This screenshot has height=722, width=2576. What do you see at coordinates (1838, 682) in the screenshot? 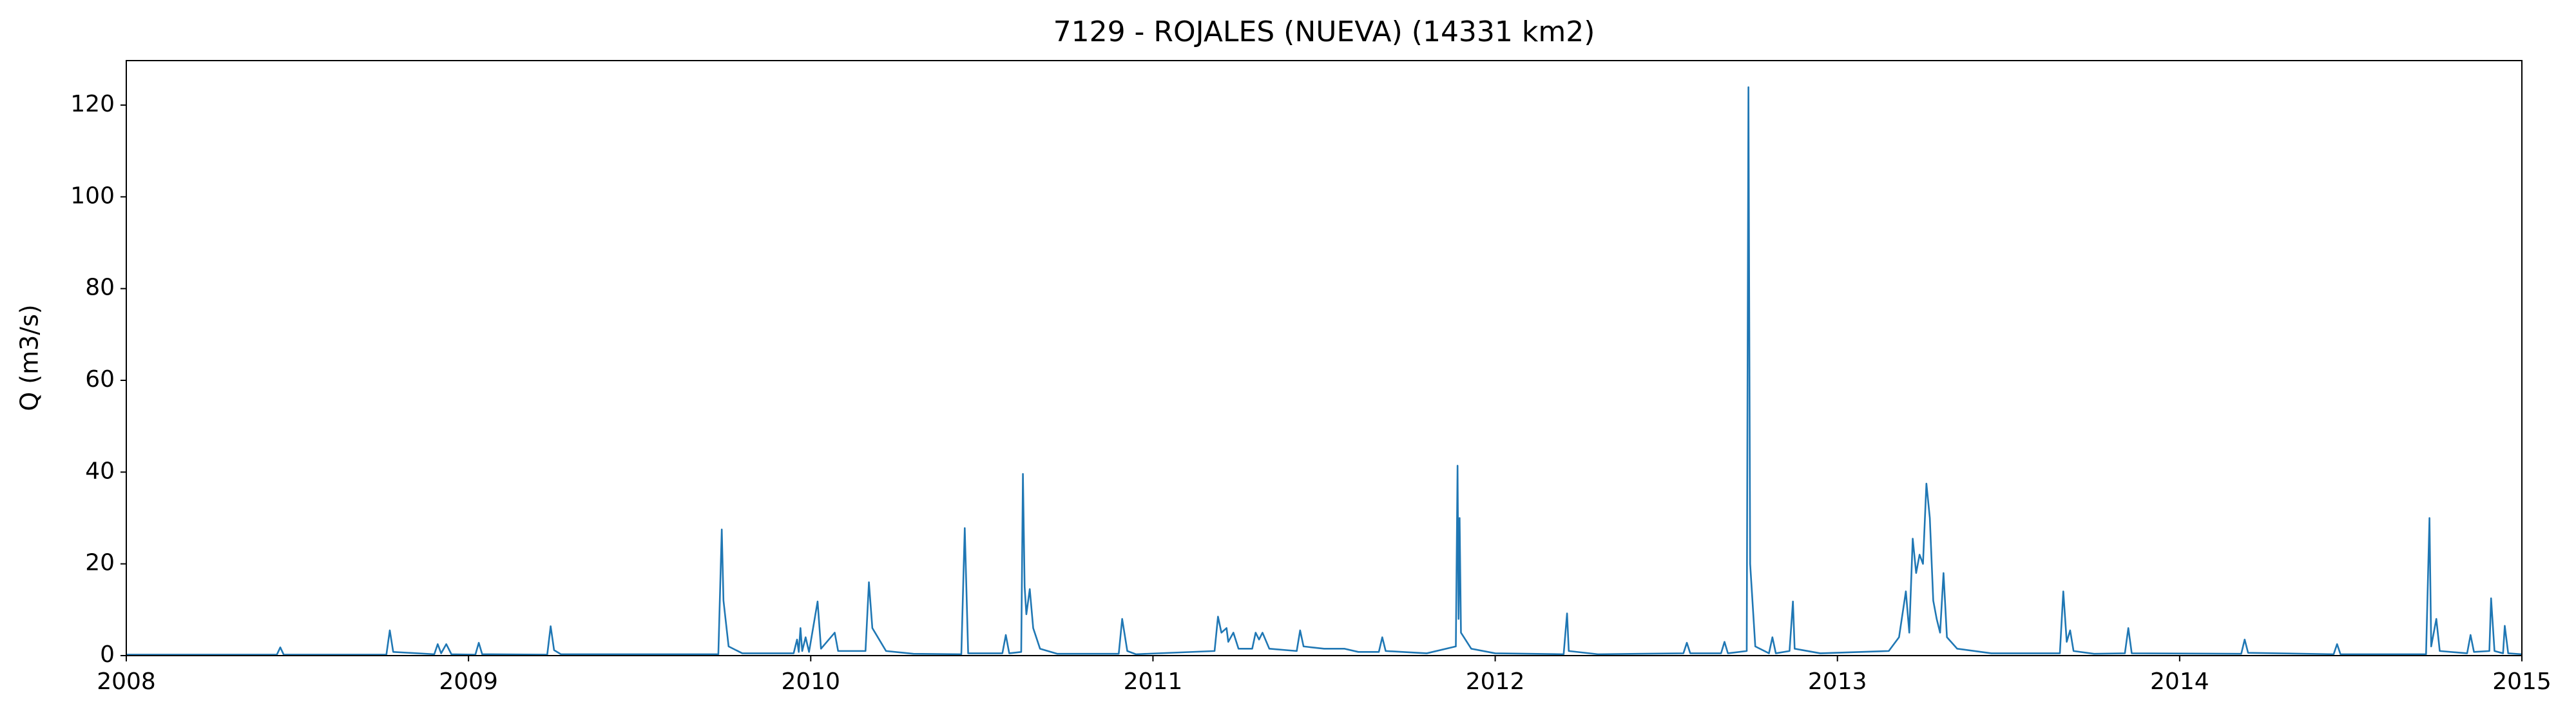
I see `x-tick-label: 2013` at bounding box center [1838, 682].